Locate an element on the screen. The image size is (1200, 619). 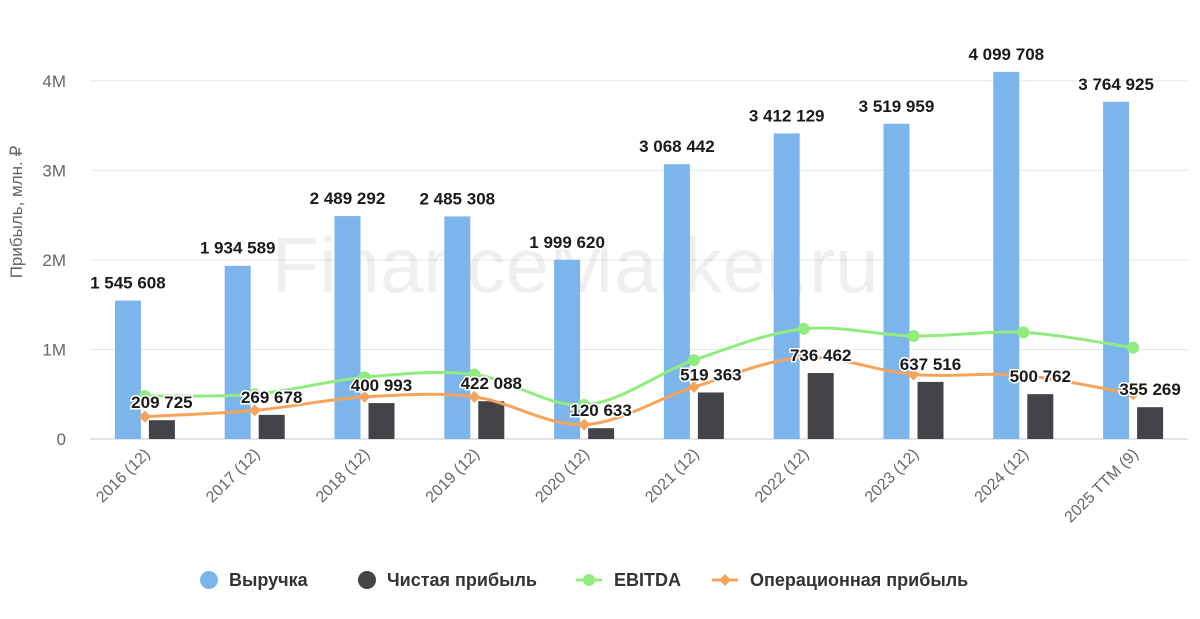
revenue-data-label: 3 519 959 is located at coordinates (897, 106).